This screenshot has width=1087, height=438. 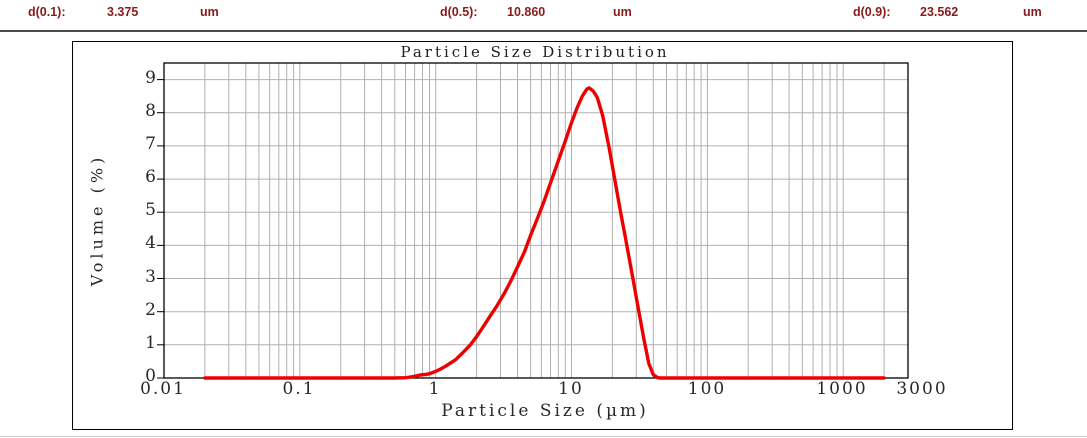 I want to click on y-tick-label: 6, so click(x=150, y=177).